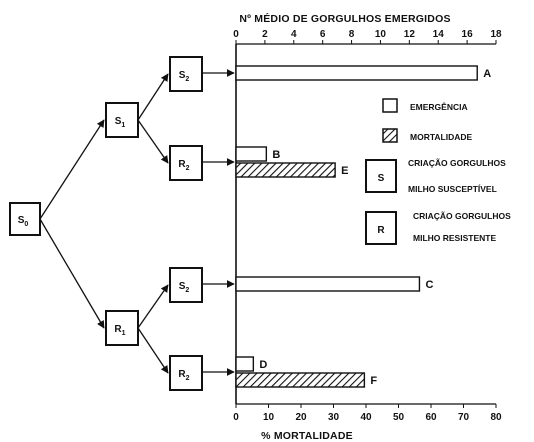  What do you see at coordinates (496, 417) in the screenshot?
I see `bottom-tick-label: 80` at bounding box center [496, 417].